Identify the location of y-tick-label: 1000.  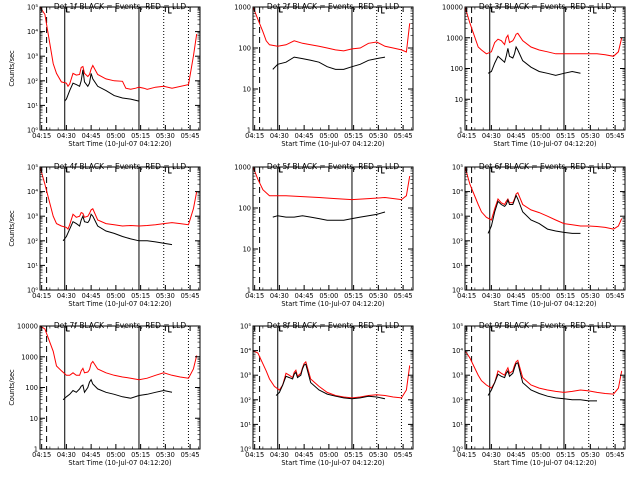
(242, 168).